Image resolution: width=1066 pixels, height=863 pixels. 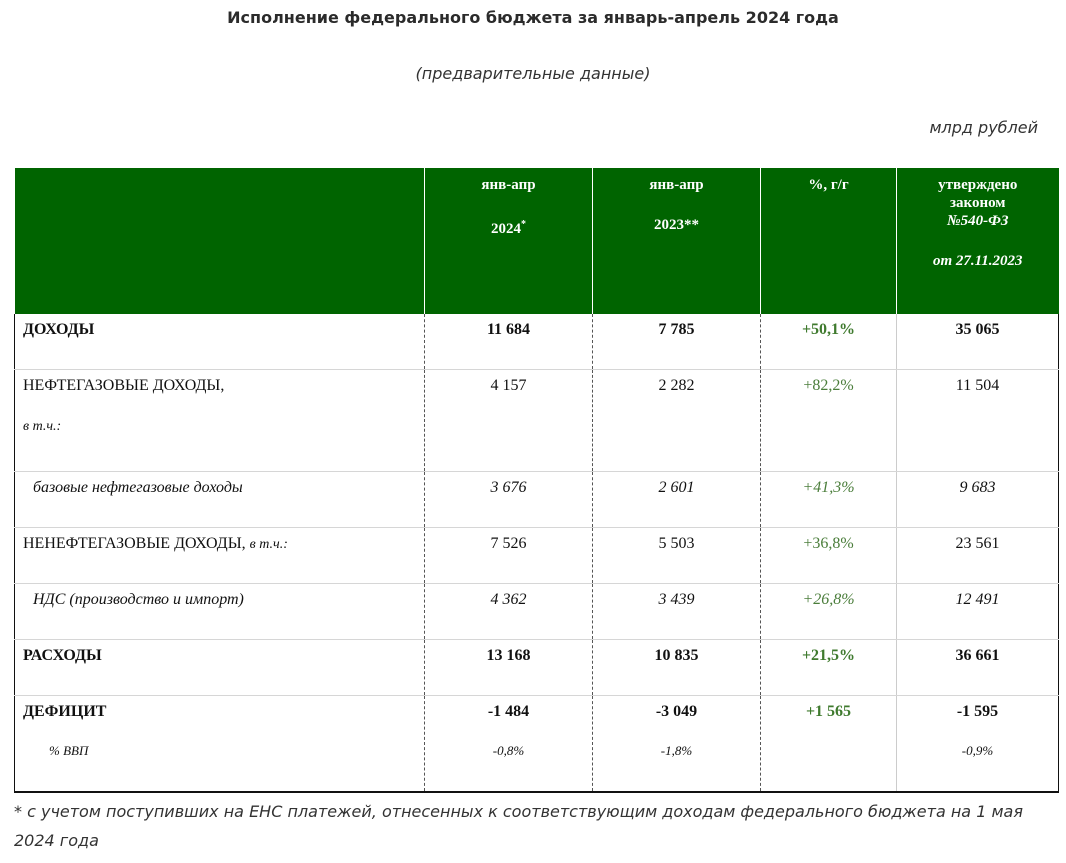 What do you see at coordinates (977, 611) in the screenshot?
I see `cell-law: 12 491` at bounding box center [977, 611].